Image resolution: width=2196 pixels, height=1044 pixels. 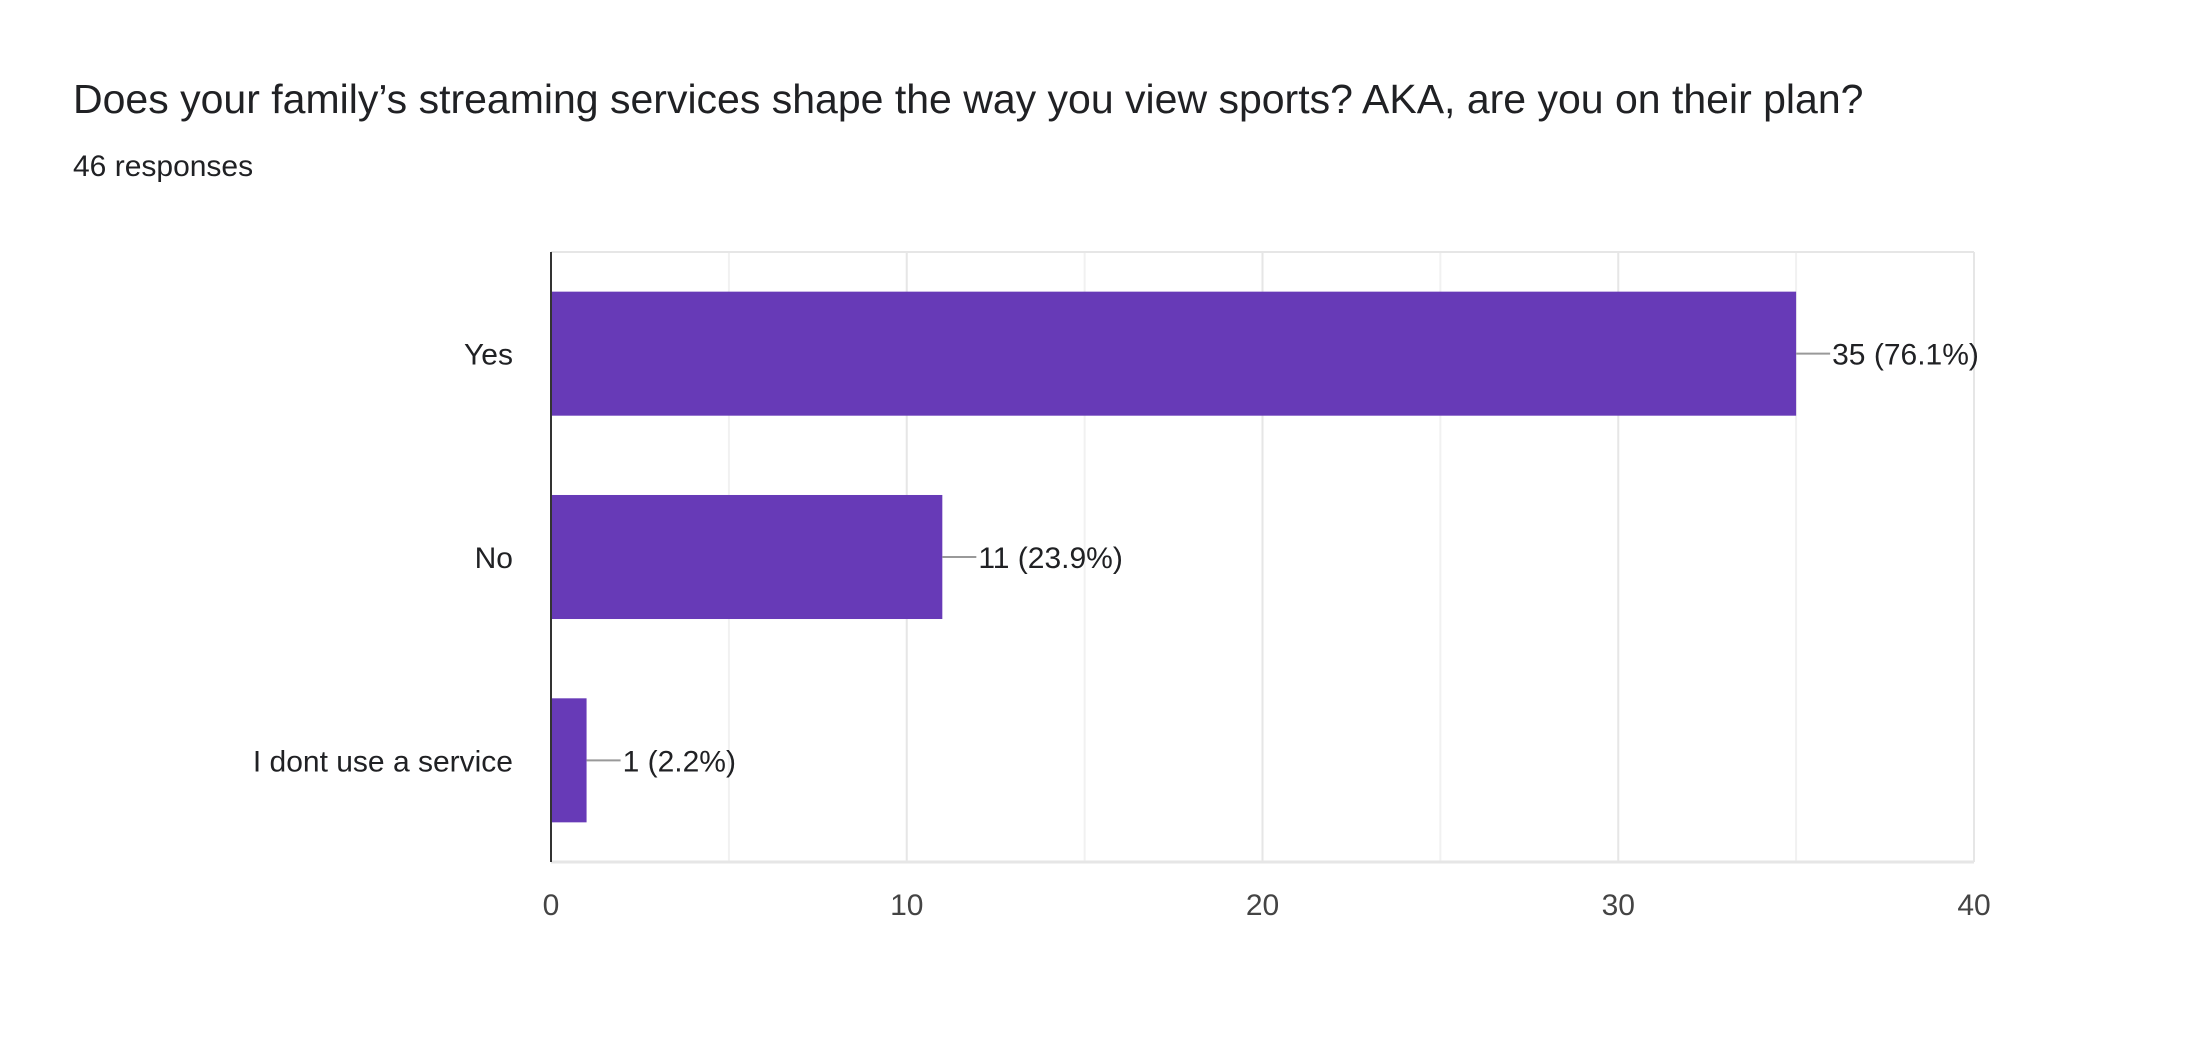 What do you see at coordinates (551, 905) in the screenshot?
I see `x-tick-label: 0` at bounding box center [551, 905].